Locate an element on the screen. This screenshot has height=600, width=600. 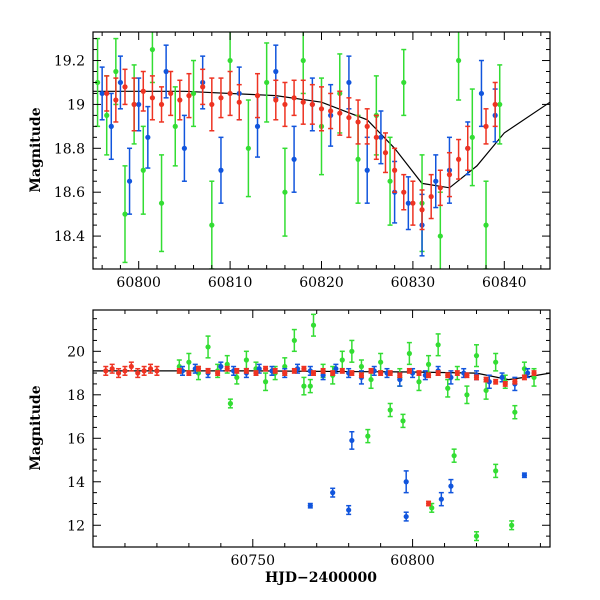
top-x-tick-label: 60810 is located at coordinates (230, 283).